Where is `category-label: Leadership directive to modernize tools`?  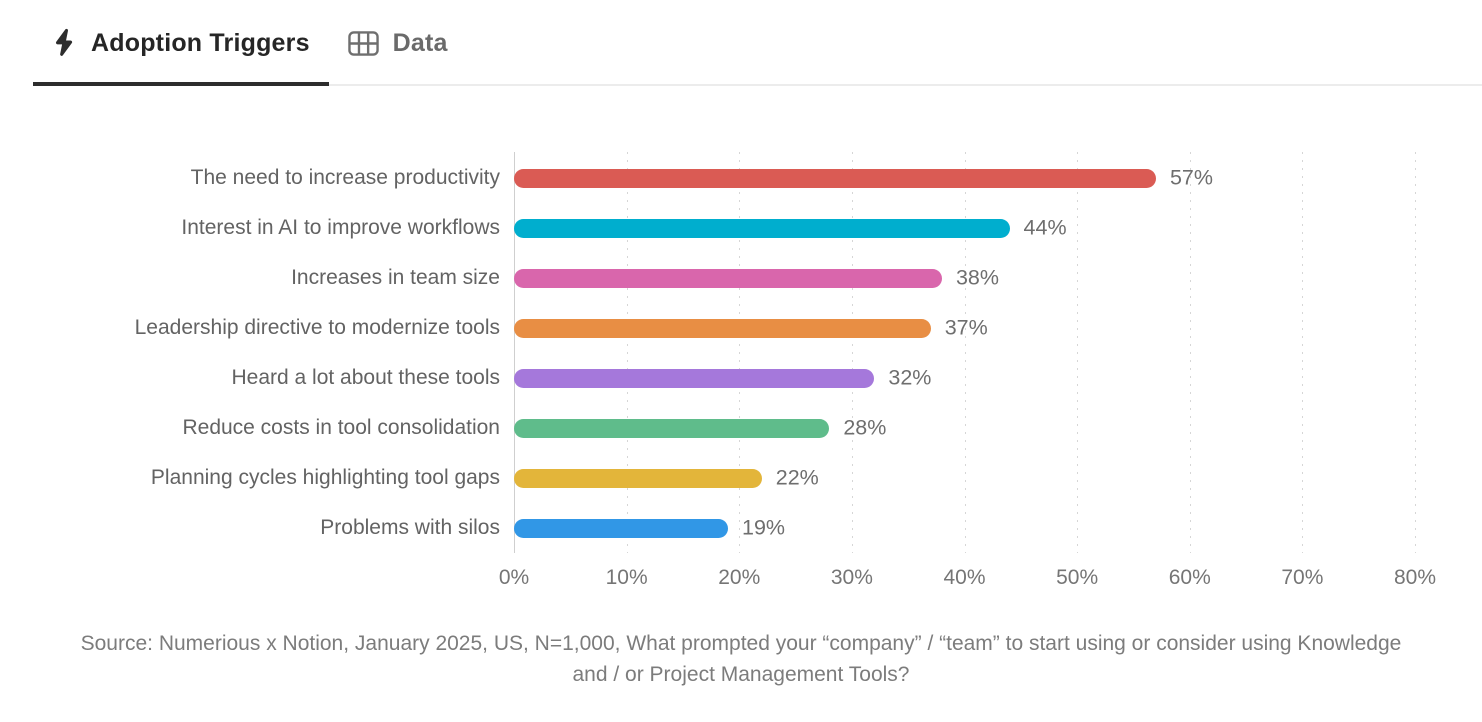 category-label: Leadership directive to modernize tools is located at coordinates (317, 327).